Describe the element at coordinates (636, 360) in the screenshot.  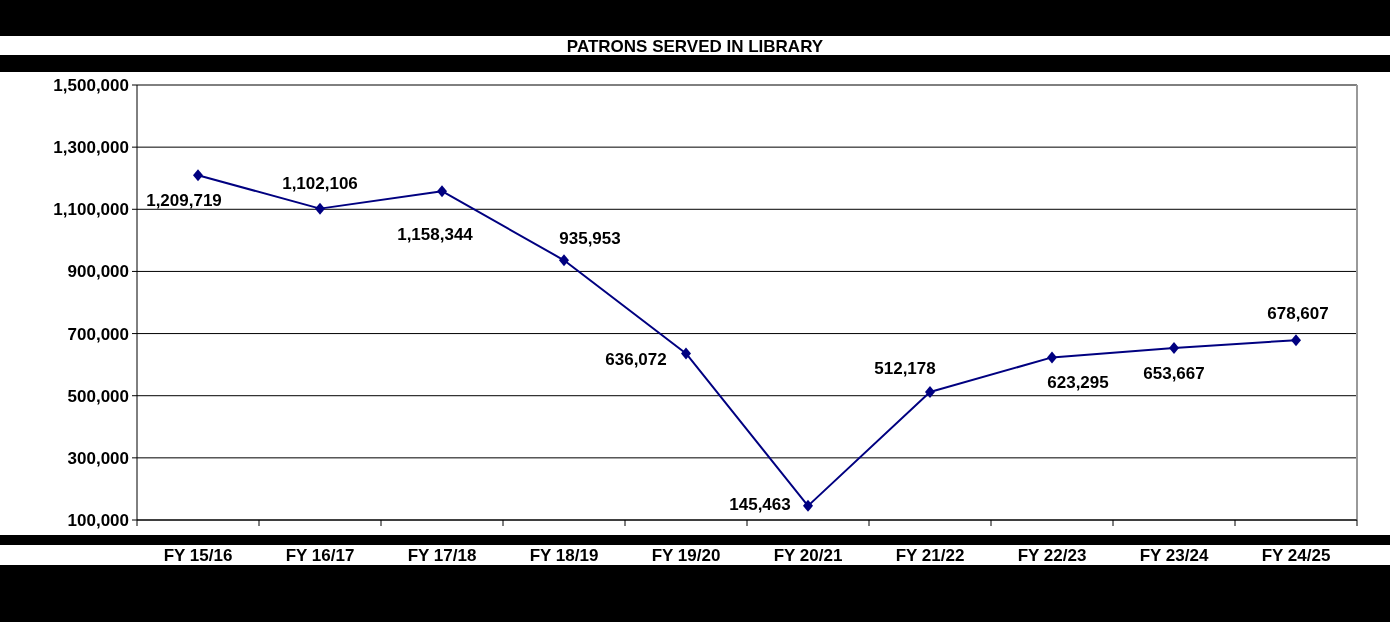
I see `data-label: 636,072` at that location.